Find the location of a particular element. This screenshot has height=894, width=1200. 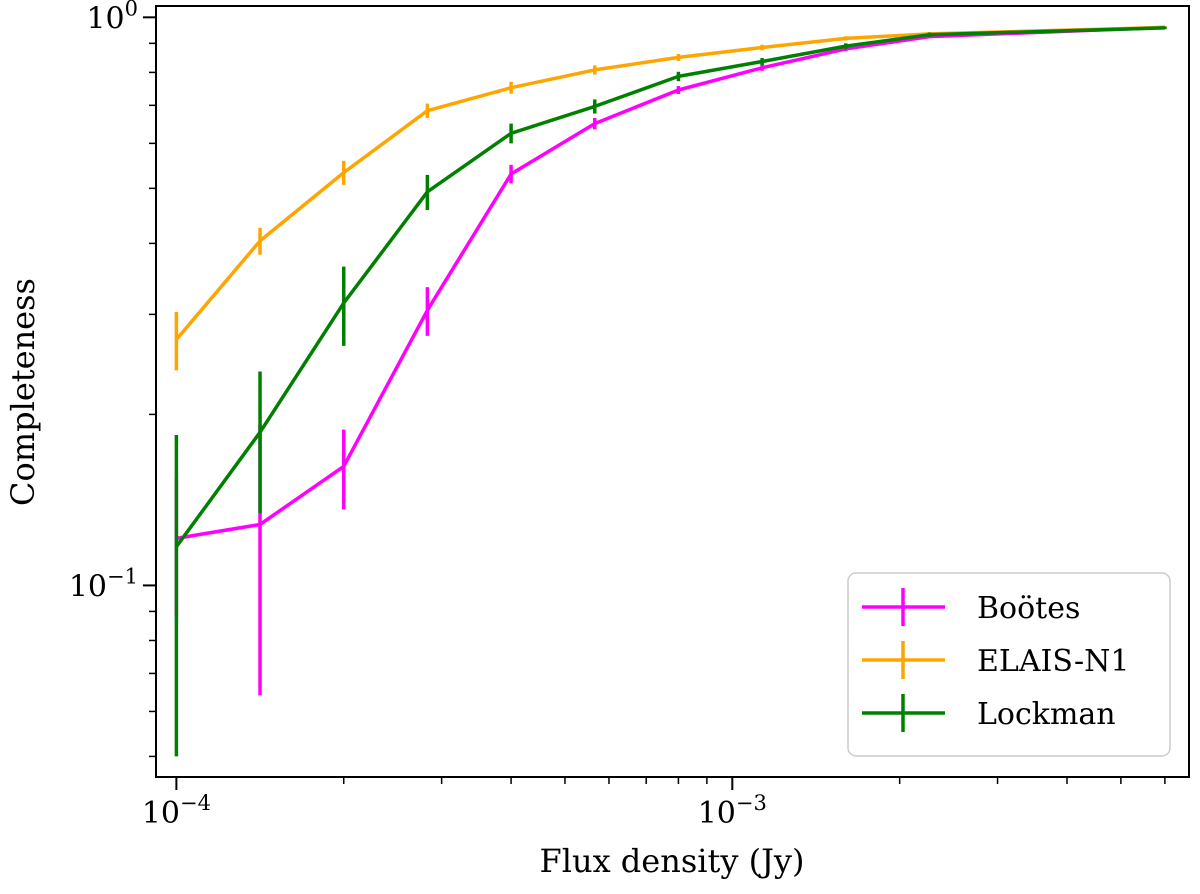

legend-label-elais-n1: ELAIS-N1 is located at coordinates (1053, 661).